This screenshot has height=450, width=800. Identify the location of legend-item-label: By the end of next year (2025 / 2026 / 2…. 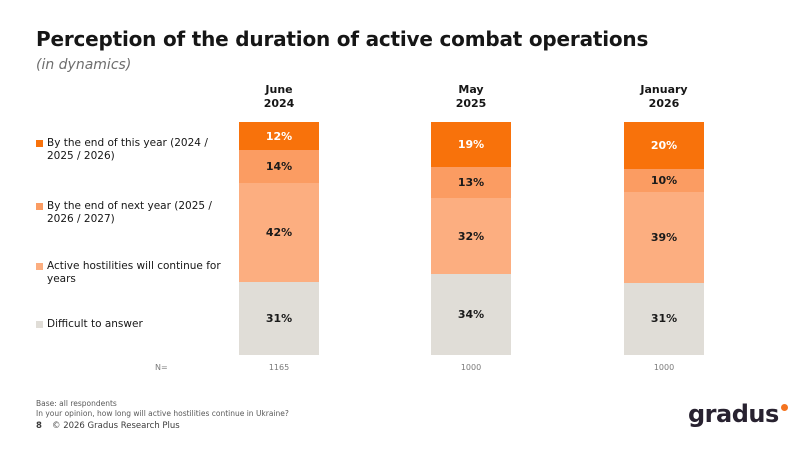
(129, 213).